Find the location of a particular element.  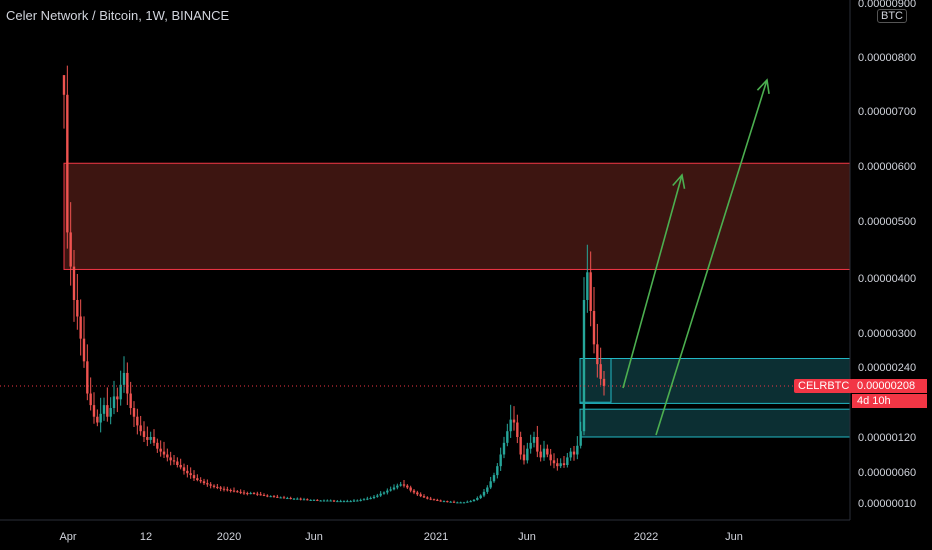

price-tick-label: 0.00000400 is located at coordinates (887, 279).